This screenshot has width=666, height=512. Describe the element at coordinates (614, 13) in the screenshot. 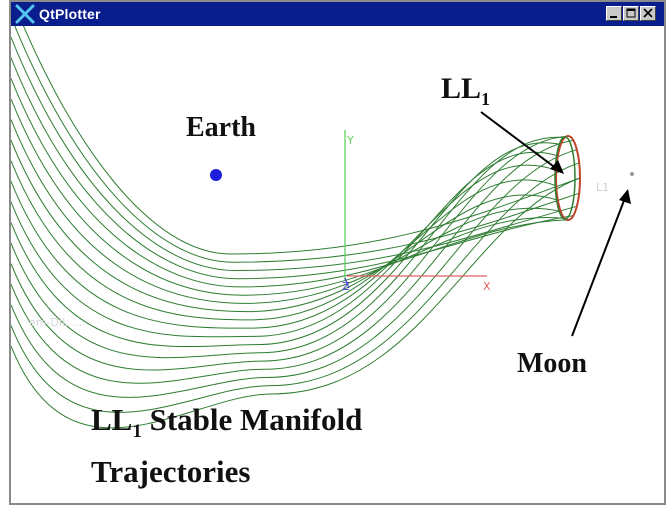

I see `minimize-button` at that location.